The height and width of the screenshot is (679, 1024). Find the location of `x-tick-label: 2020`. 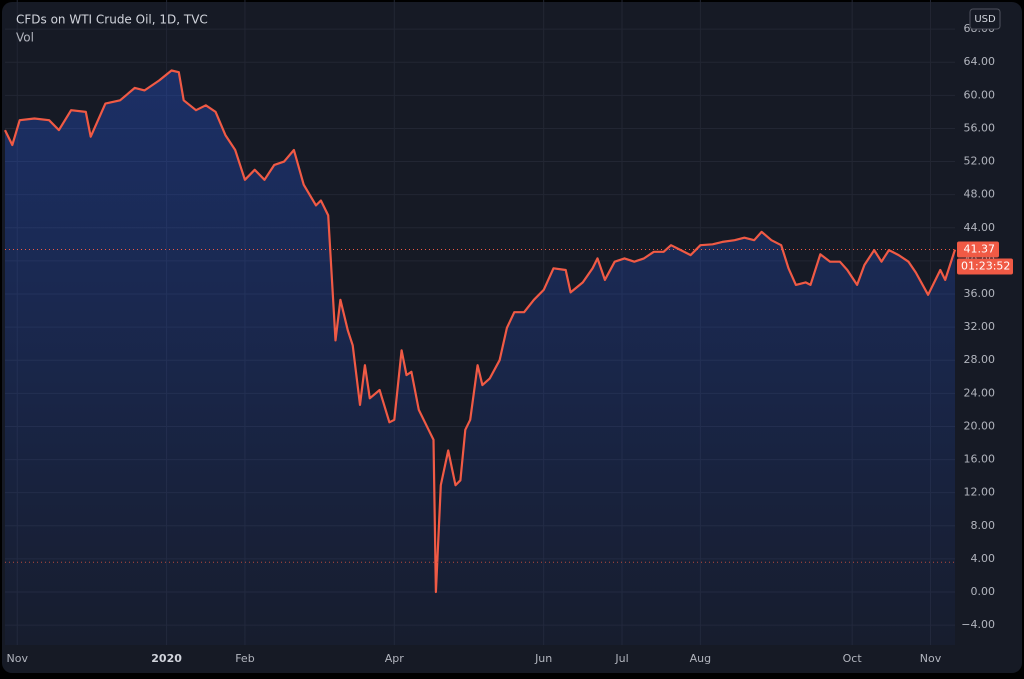

x-tick-label: 2020 is located at coordinates (166, 658).